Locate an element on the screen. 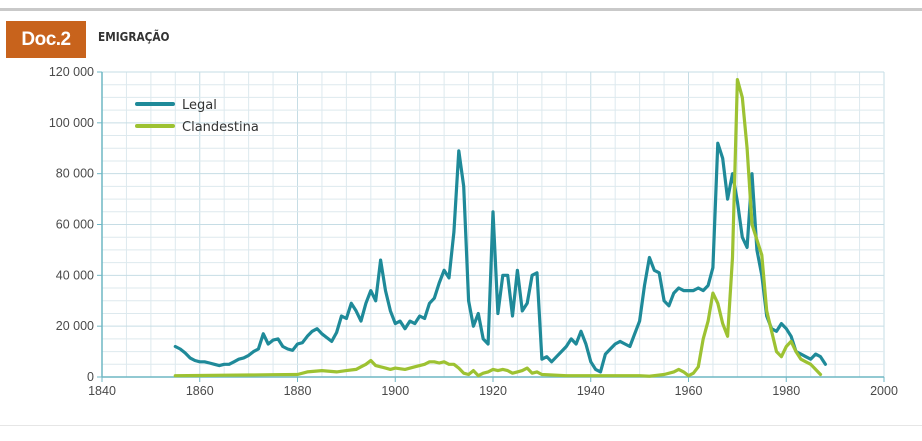 Image resolution: width=922 pixels, height=441 pixels. x-tick-label: 1880 is located at coordinates (298, 391).